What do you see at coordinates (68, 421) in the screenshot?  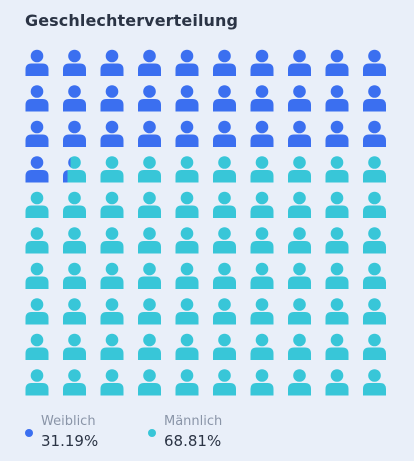 I see `legend-label-weiblich: Weiblich` at bounding box center [68, 421].